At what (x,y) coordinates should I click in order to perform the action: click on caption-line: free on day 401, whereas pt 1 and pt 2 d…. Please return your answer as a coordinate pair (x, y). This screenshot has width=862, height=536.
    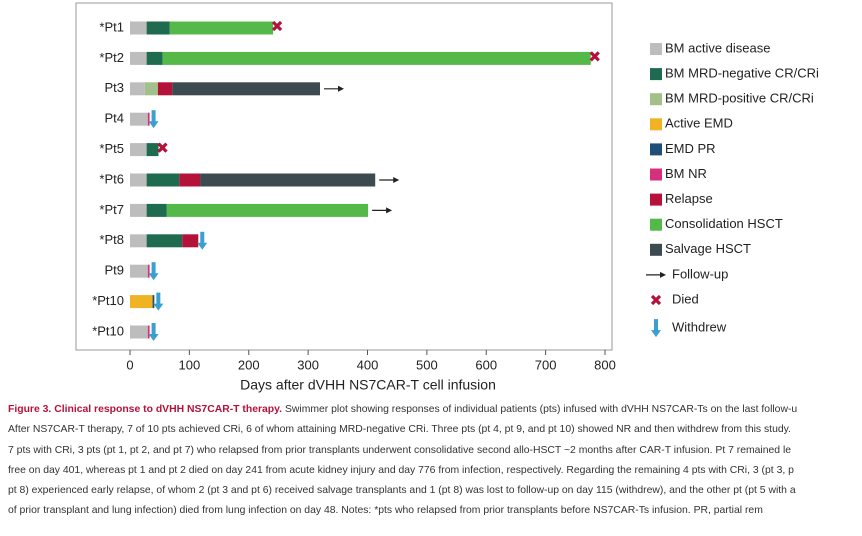
    Looking at the image, I should click on (401, 470).